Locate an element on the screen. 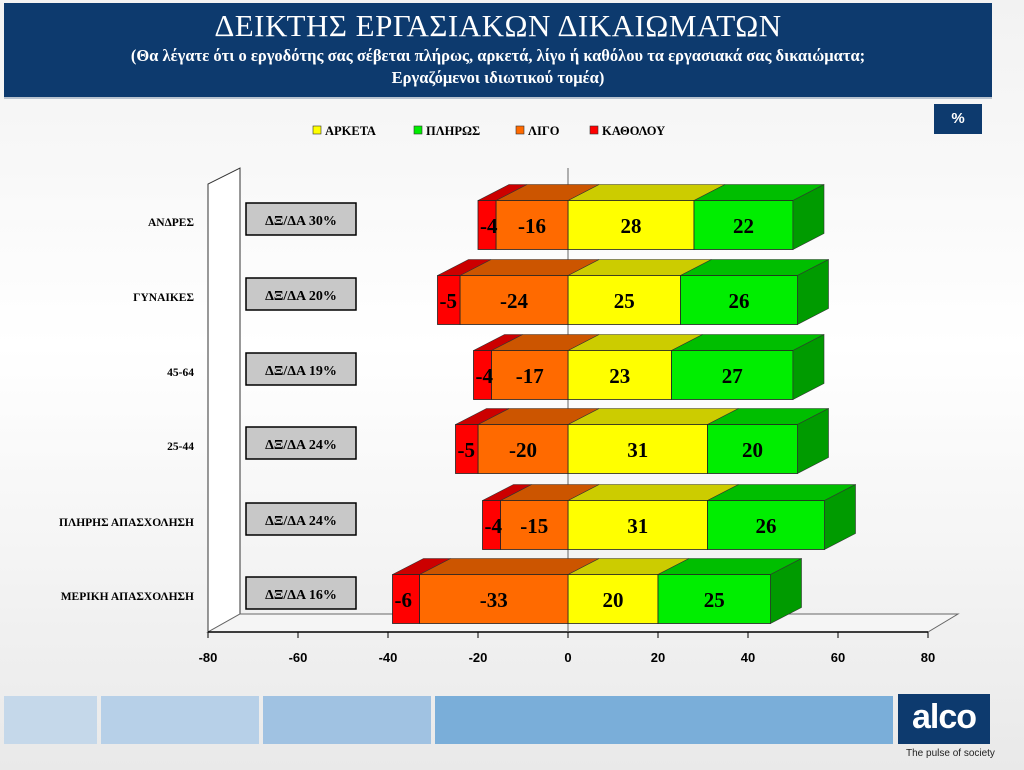  category-label: ΠΛΗΡΗΣ ΑΠΑΣΧΟΛΗΣΗ is located at coordinates (126, 523).